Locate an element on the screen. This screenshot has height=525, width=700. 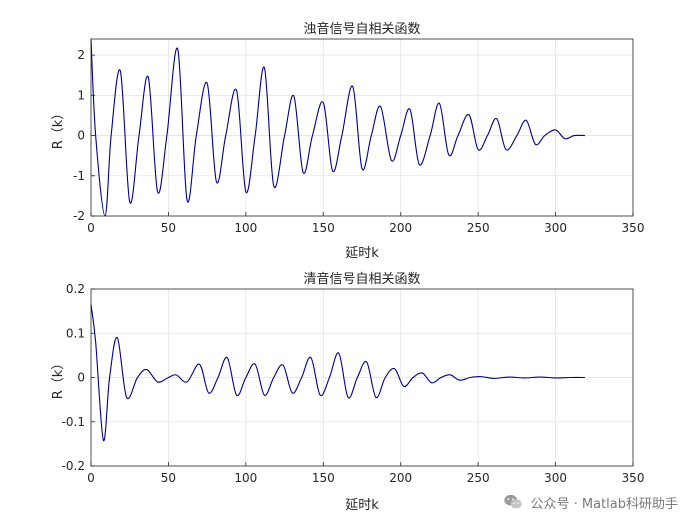
y-tick-label: 0.2 is located at coordinates (75, 289).